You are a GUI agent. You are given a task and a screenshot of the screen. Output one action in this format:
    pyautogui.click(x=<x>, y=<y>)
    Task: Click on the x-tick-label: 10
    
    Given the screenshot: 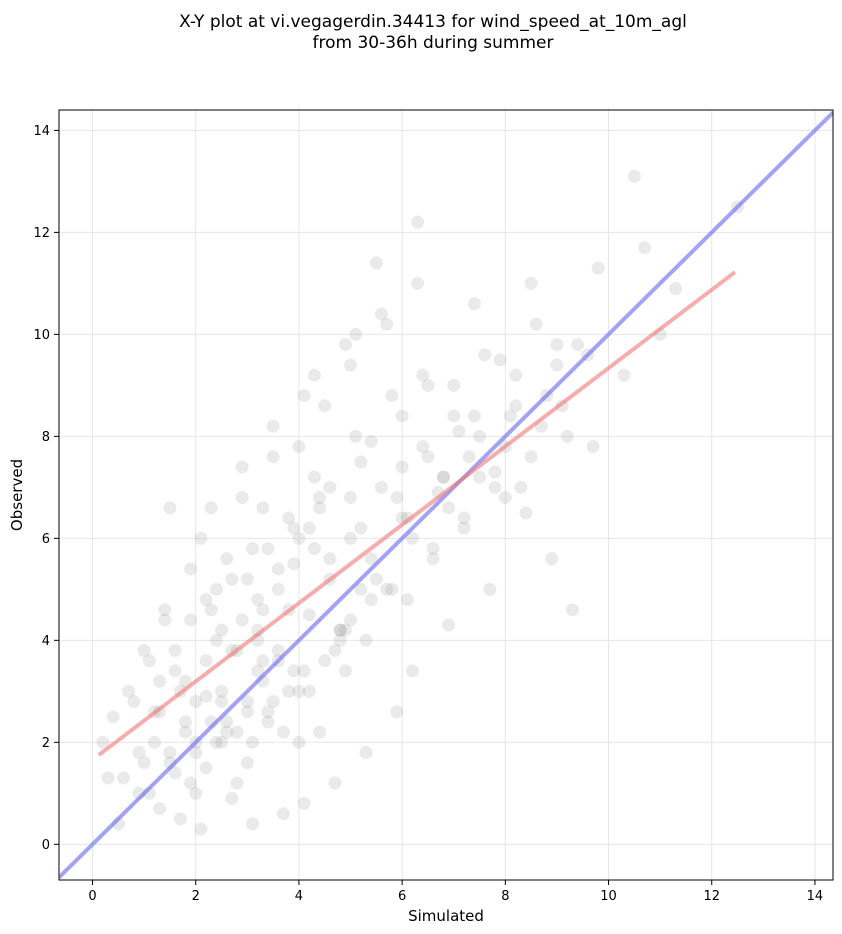 What is the action you would take?
    pyautogui.click(x=608, y=896)
    